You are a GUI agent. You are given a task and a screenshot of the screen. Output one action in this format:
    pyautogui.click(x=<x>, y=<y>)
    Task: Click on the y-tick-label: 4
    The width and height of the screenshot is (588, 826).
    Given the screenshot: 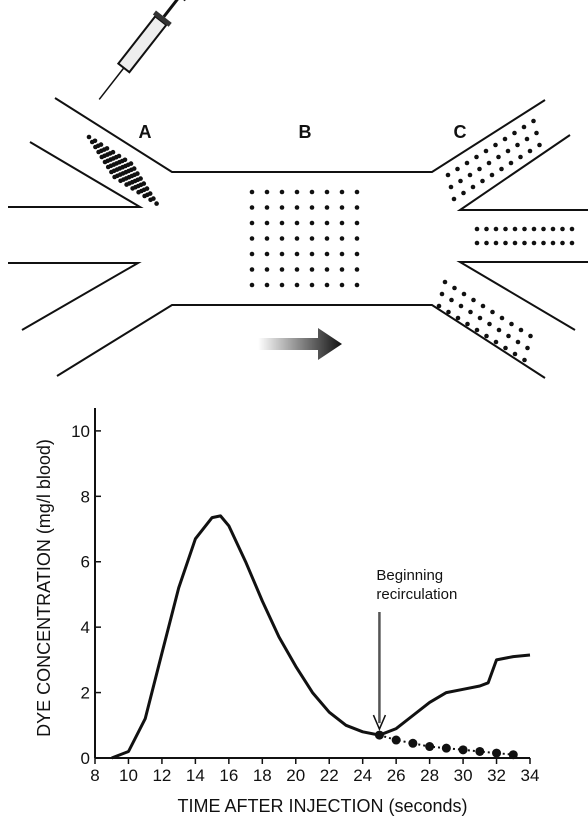 What is the action you would take?
    pyautogui.click(x=85, y=627)
    